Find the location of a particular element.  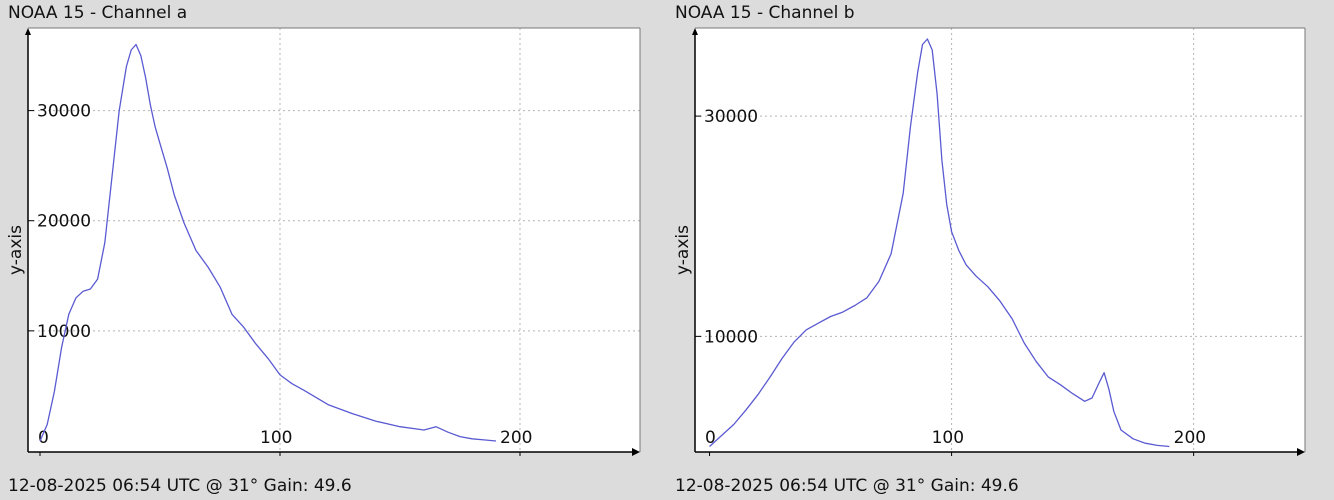

chart-title: NOAA 15 - Channel b is located at coordinates (765, 13).